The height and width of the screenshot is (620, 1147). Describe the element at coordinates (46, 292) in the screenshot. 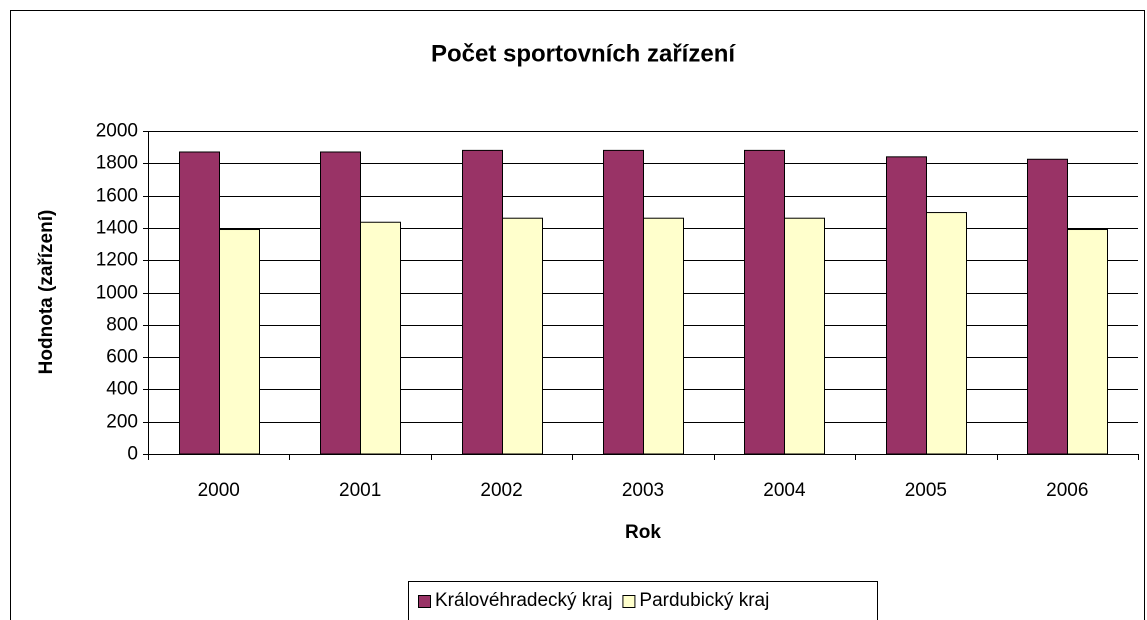

I see `y-axis-label: Hodnota (zařízení)` at that location.